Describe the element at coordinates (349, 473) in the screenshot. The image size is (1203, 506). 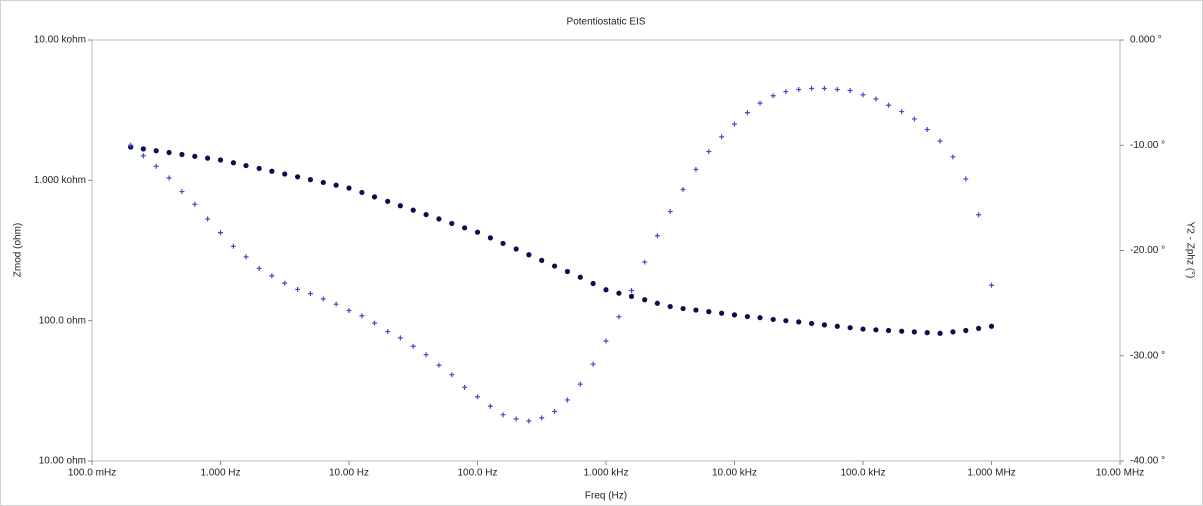
I see `x-tick-label: 10.00 Hz` at that location.